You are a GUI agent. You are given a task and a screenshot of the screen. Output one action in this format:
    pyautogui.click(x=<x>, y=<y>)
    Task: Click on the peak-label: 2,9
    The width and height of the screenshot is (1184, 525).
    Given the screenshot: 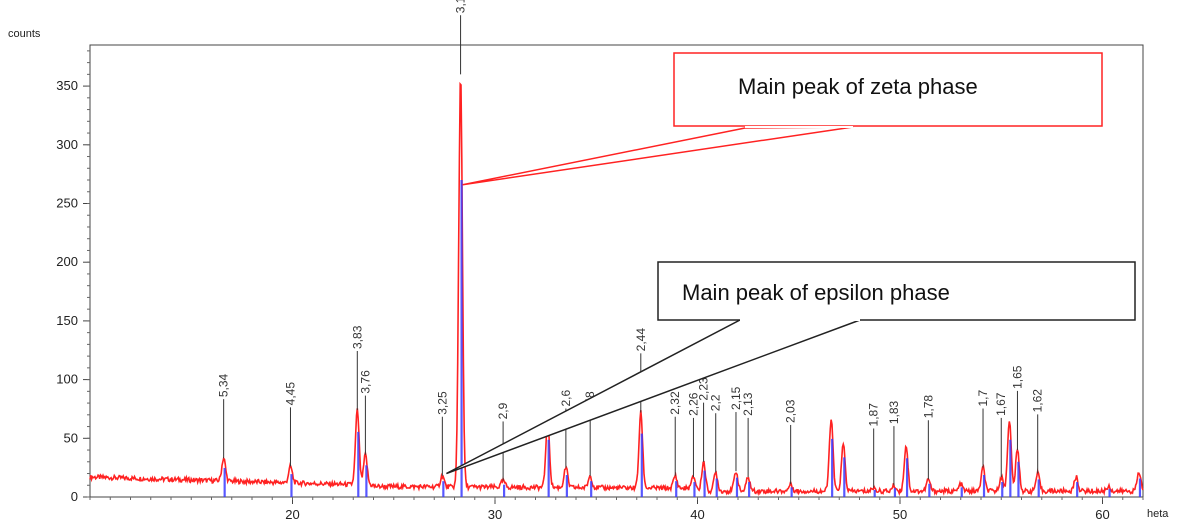 What is the action you would take?
    pyautogui.click(x=503, y=410)
    